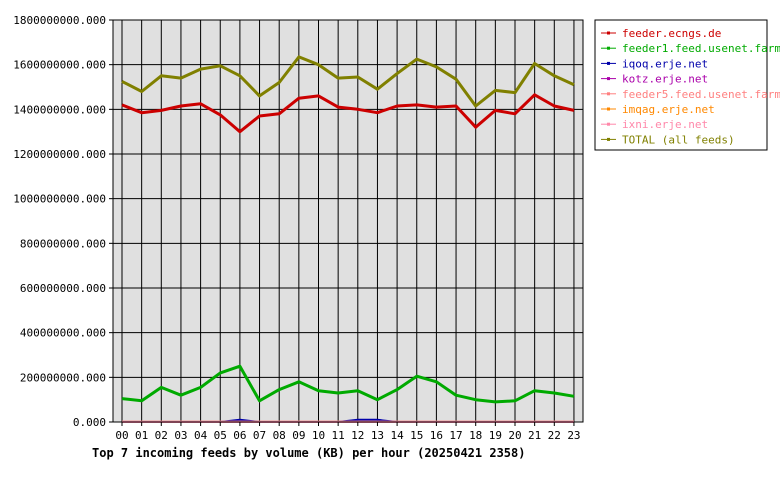 The image size is (780, 485). I want to click on legend-label: feeder.ecngs.de, so click(671, 33).